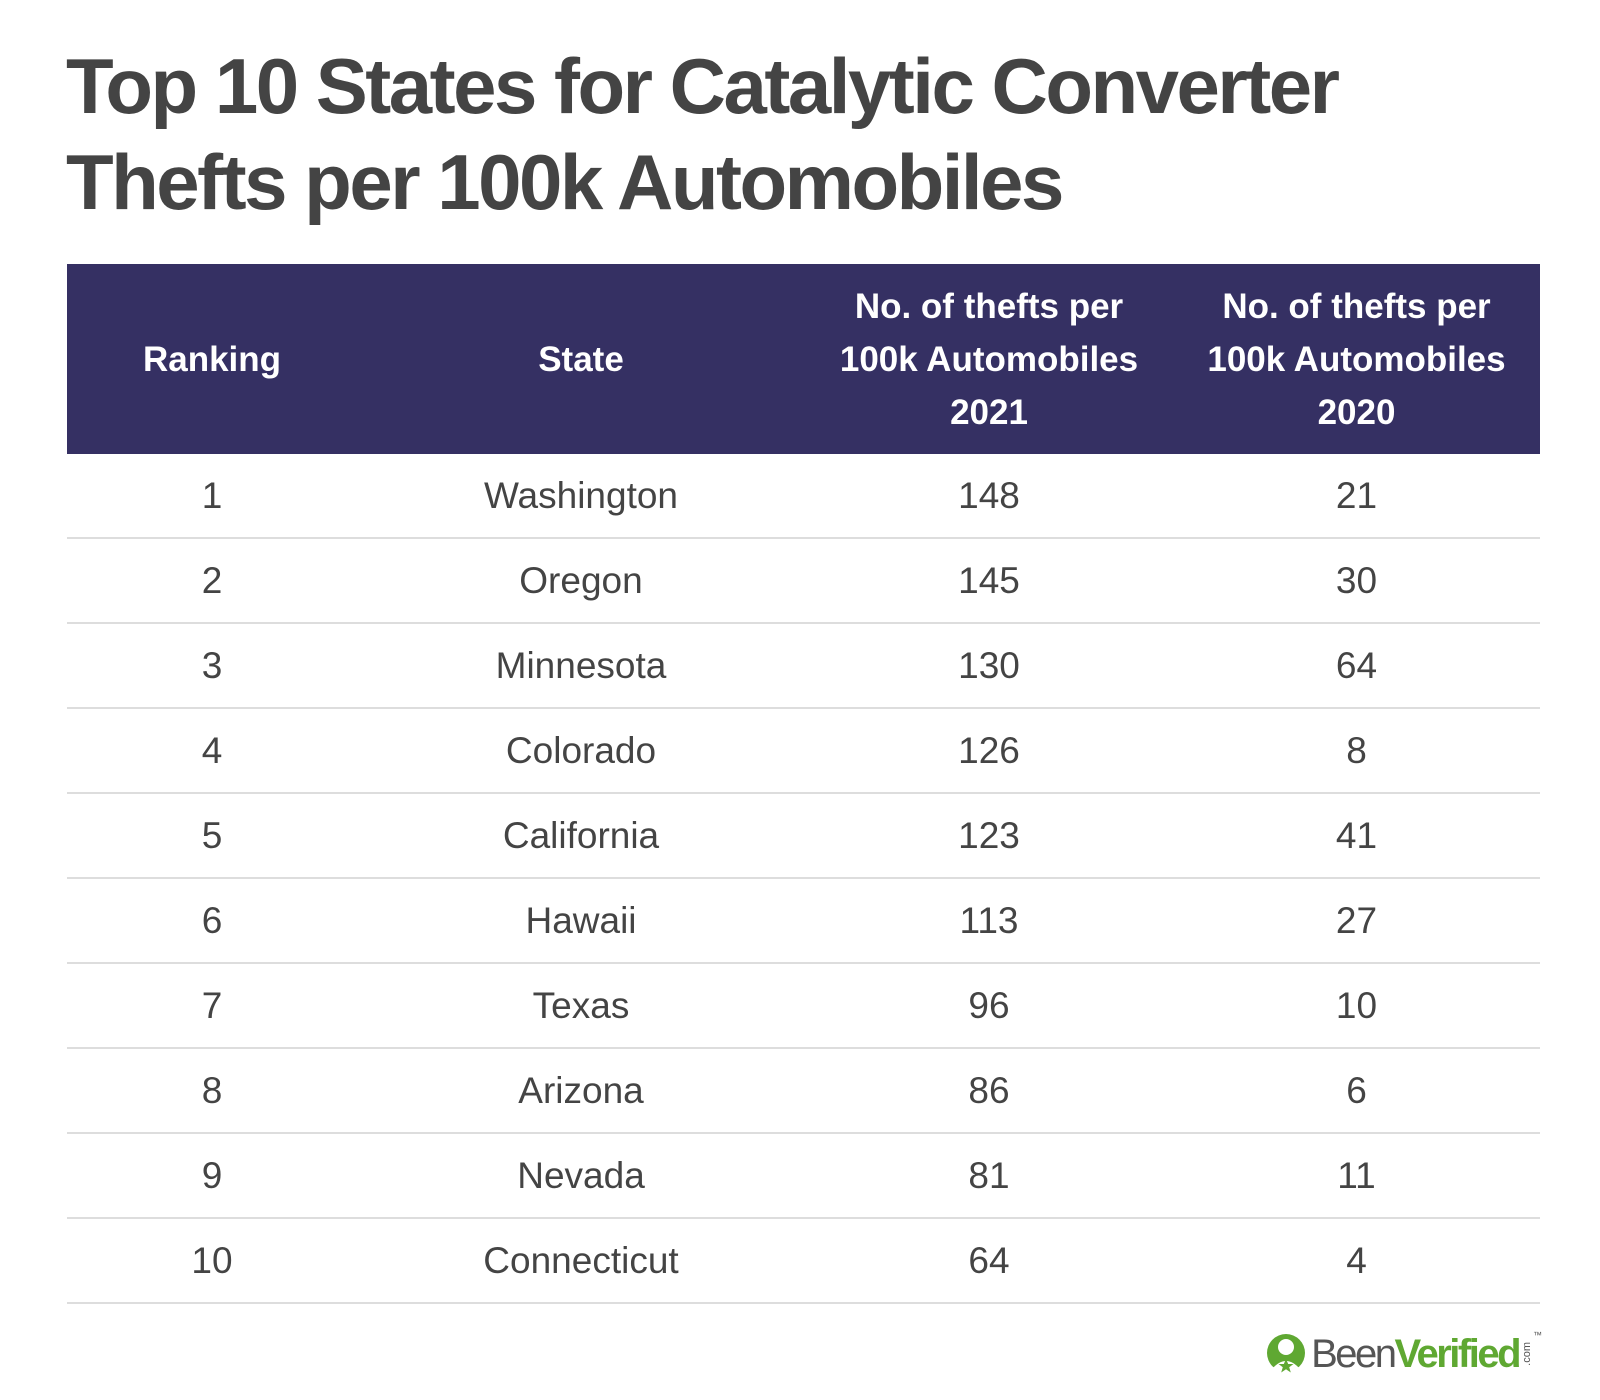  I want to click on thefts-2020-cell: 6, so click(1356, 1091).